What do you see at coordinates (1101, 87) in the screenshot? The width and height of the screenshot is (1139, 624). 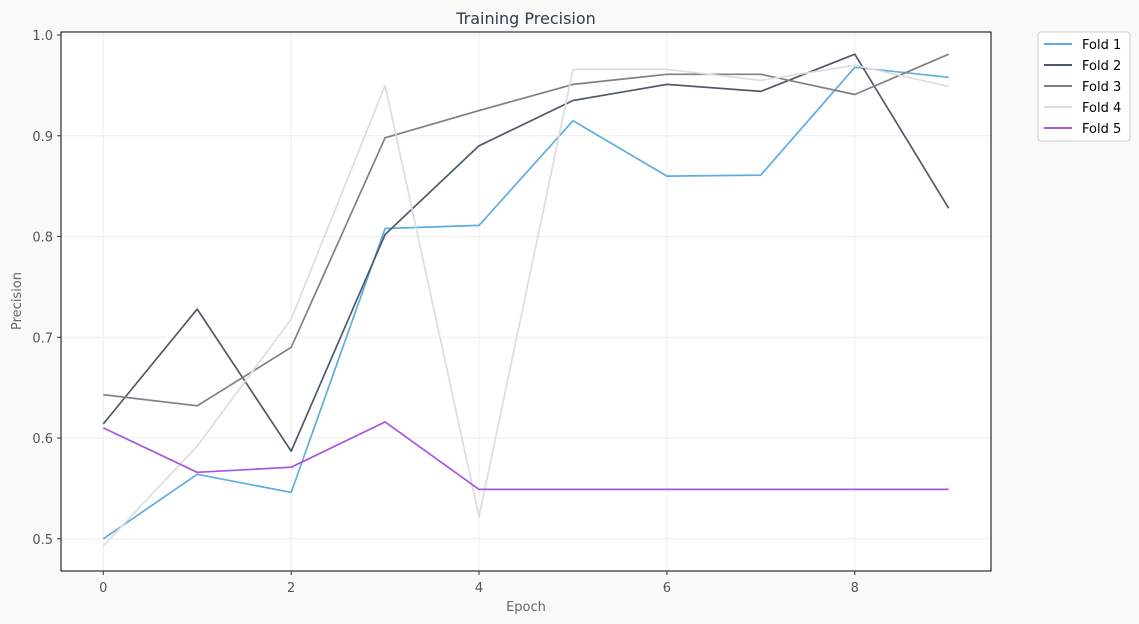 I see `legend-label: Fold 3` at bounding box center [1101, 87].